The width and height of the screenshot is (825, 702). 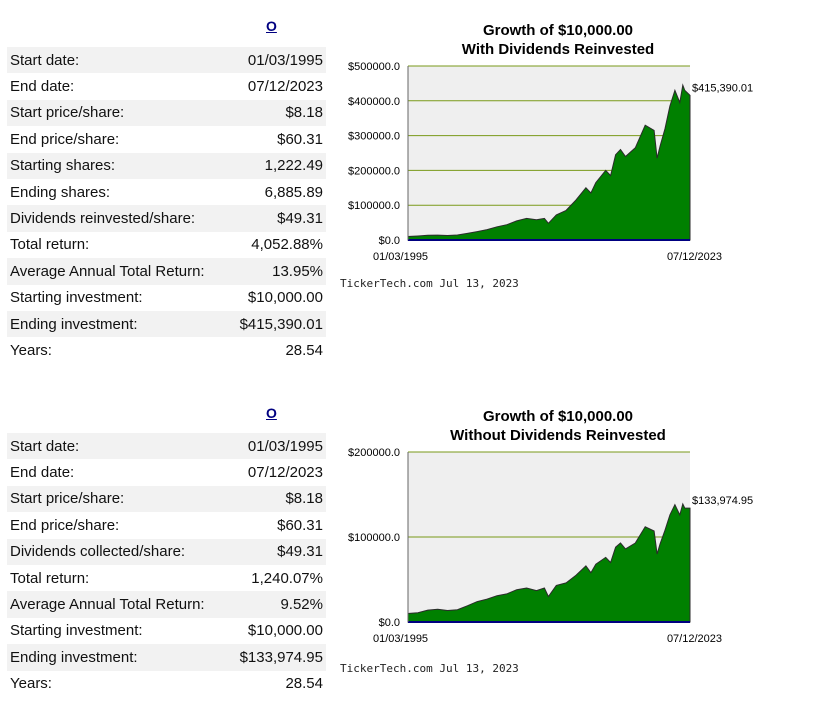 I want to click on table-row: Ending investment: $133,974.95, so click(x=166, y=657).